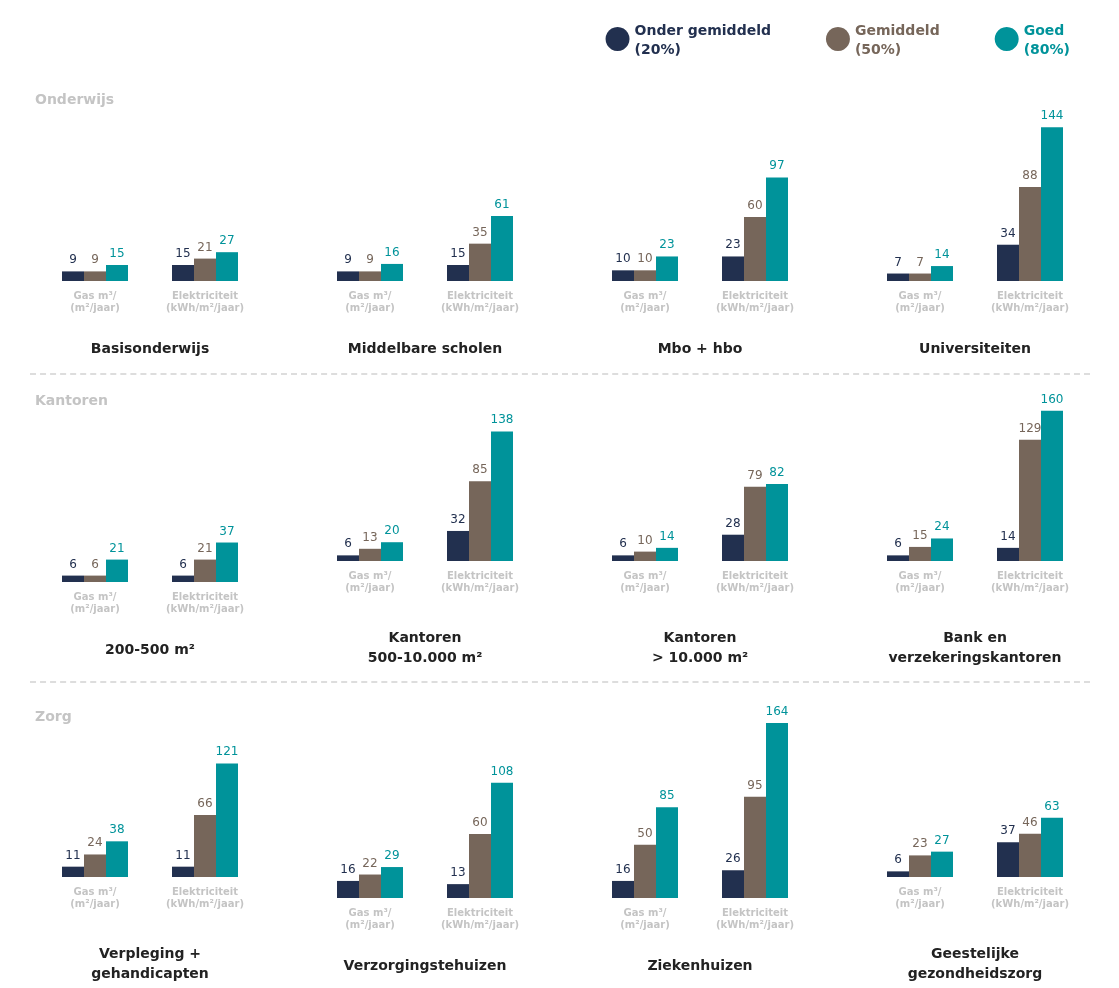 This screenshot has height=988, width=1119. I want to click on legend-label: Goed (80%), so click(1047, 39).